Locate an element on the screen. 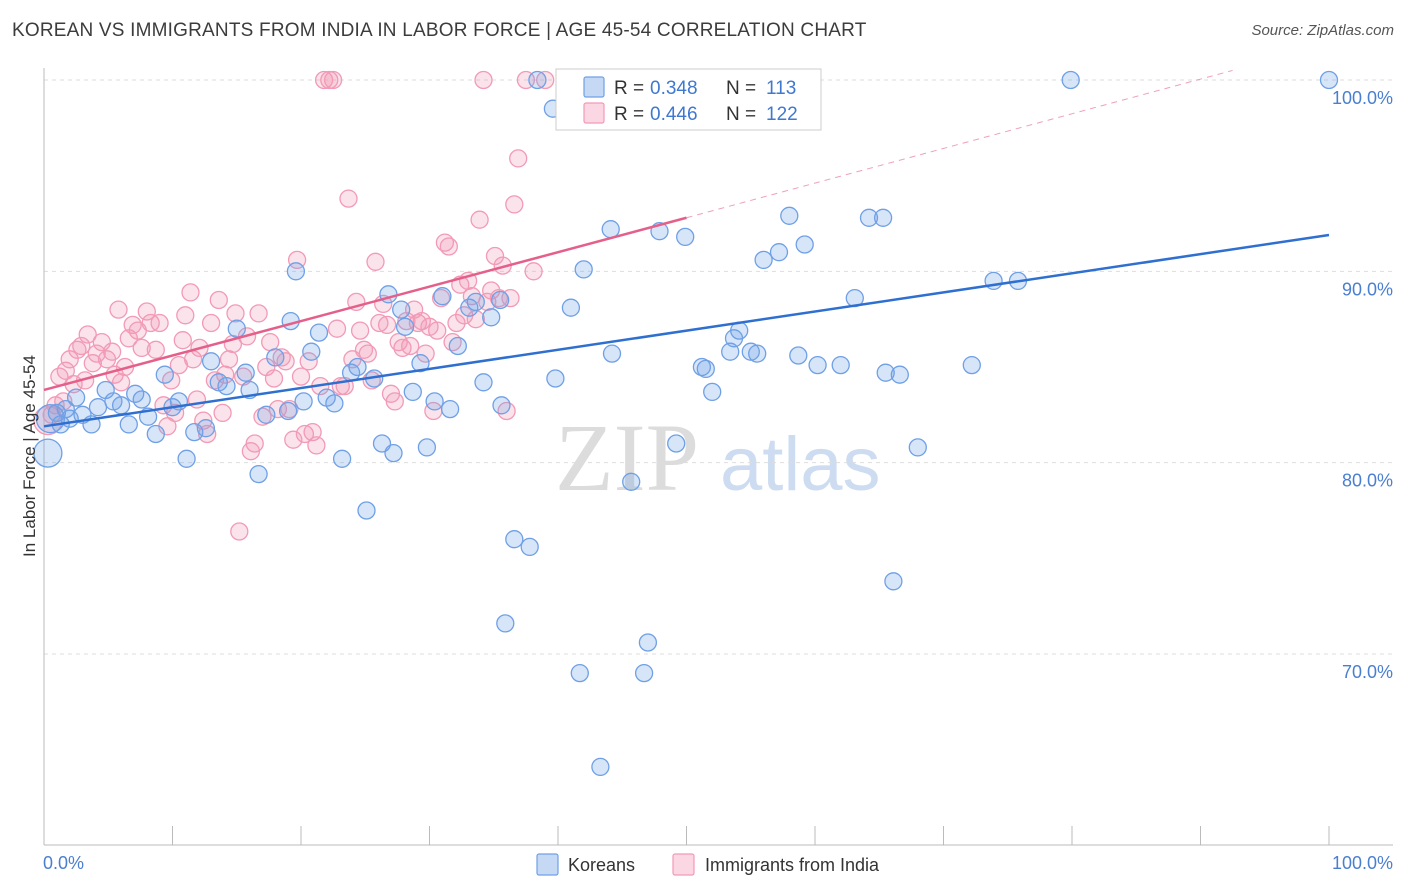  watermark-atlas: atlas is located at coordinates (800, 464).